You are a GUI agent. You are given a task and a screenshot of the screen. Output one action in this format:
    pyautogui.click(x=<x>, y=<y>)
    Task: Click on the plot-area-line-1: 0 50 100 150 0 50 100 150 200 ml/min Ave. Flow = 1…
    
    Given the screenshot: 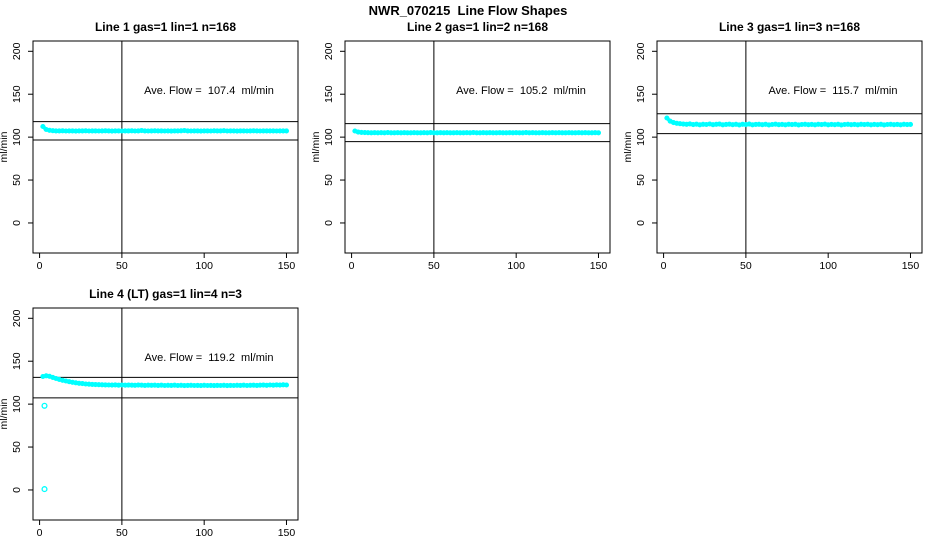 What is the action you would take?
    pyautogui.click(x=149, y=156)
    